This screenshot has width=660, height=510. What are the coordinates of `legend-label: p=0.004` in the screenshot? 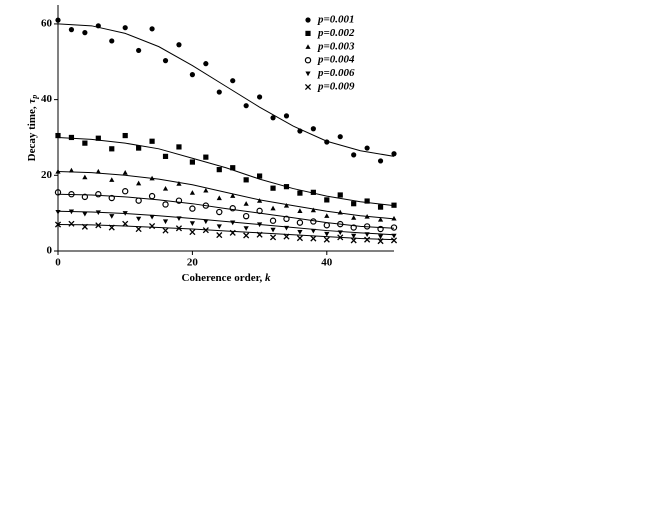 It's located at (336, 60).